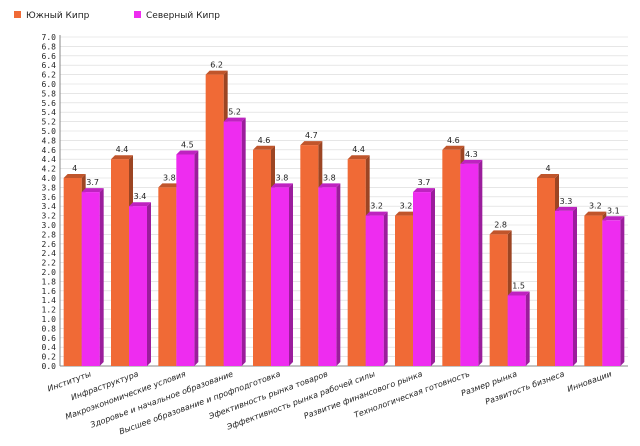  What do you see at coordinates (49, 206) in the screenshot?
I see `y-tick-label: 3.4` at bounding box center [49, 206].